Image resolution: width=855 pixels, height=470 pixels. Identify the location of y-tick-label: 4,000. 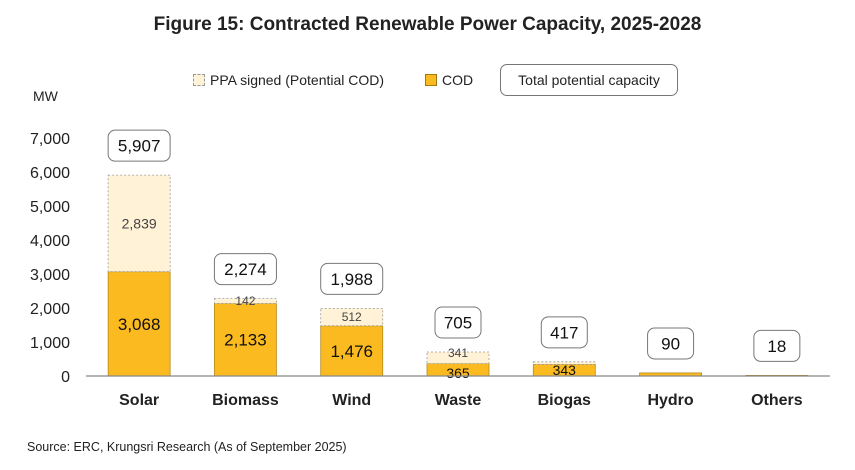
(50, 241).